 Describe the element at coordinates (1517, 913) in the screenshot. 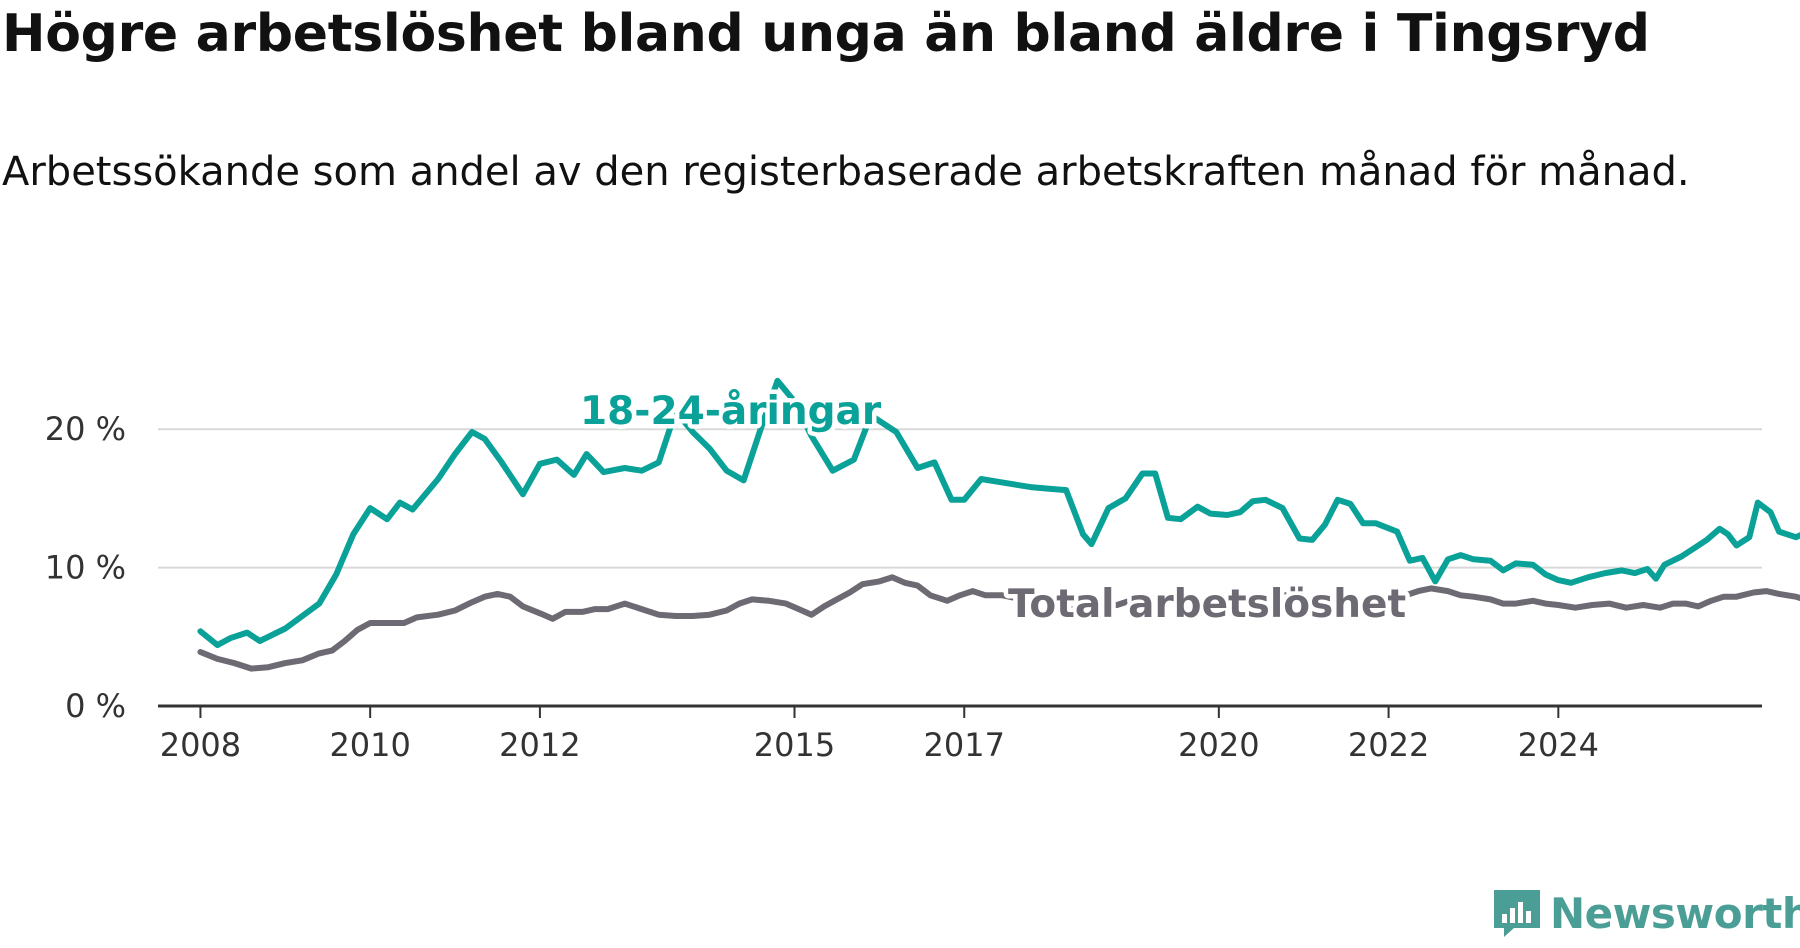

I see `newsworthy-logo-icon` at that location.